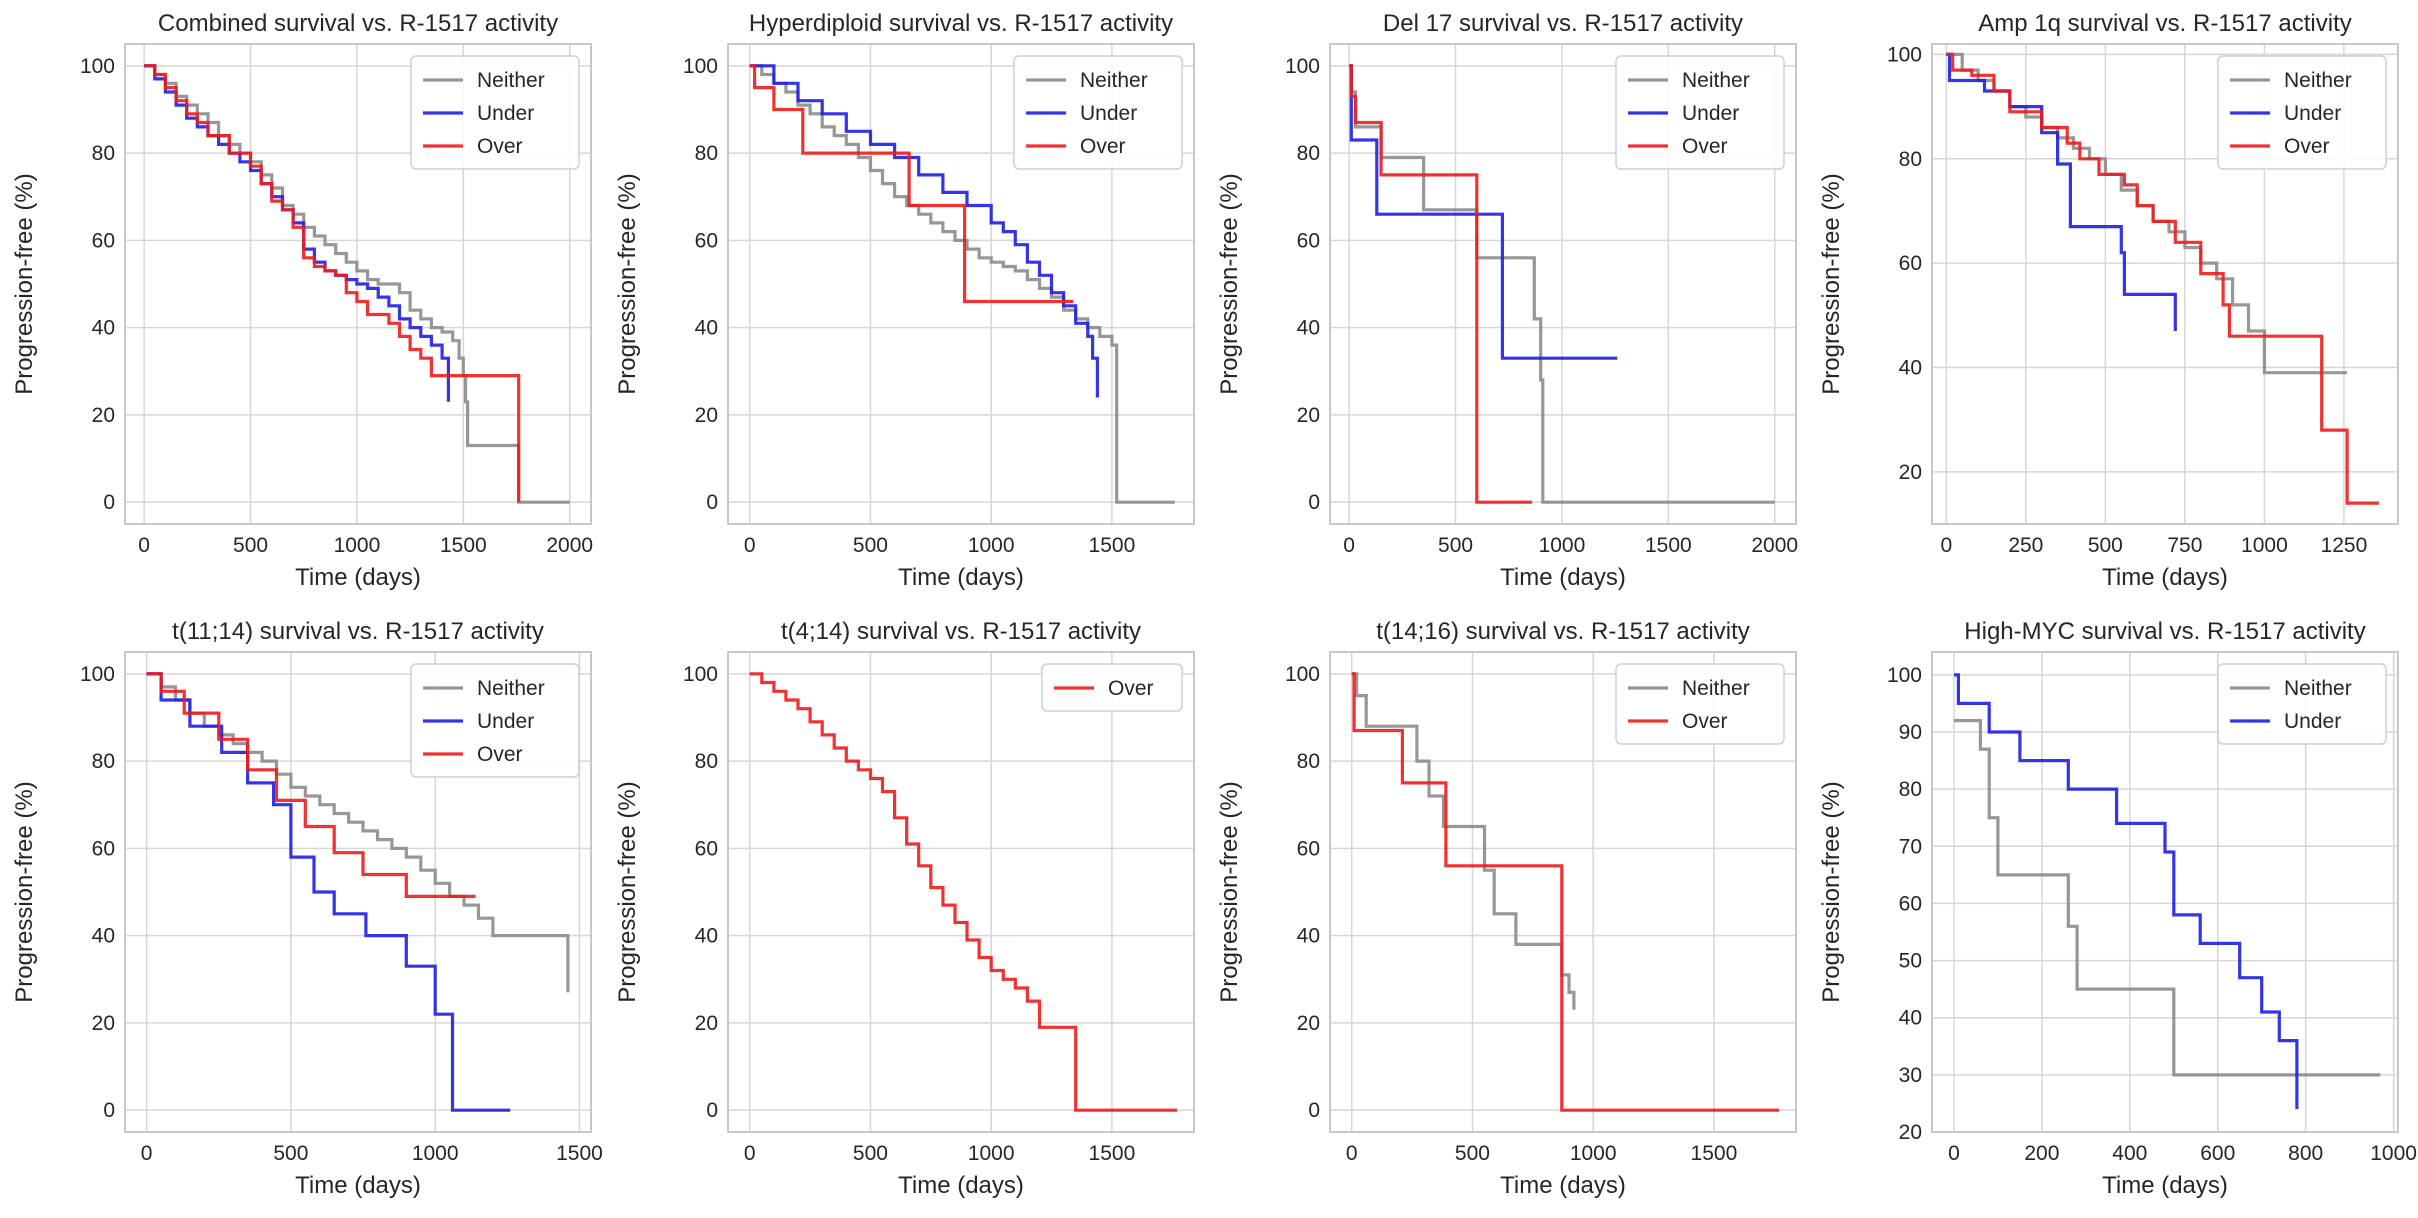  I want to click on chart-title: High-MYC survival vs. R-1517 activity, so click(2164, 631).